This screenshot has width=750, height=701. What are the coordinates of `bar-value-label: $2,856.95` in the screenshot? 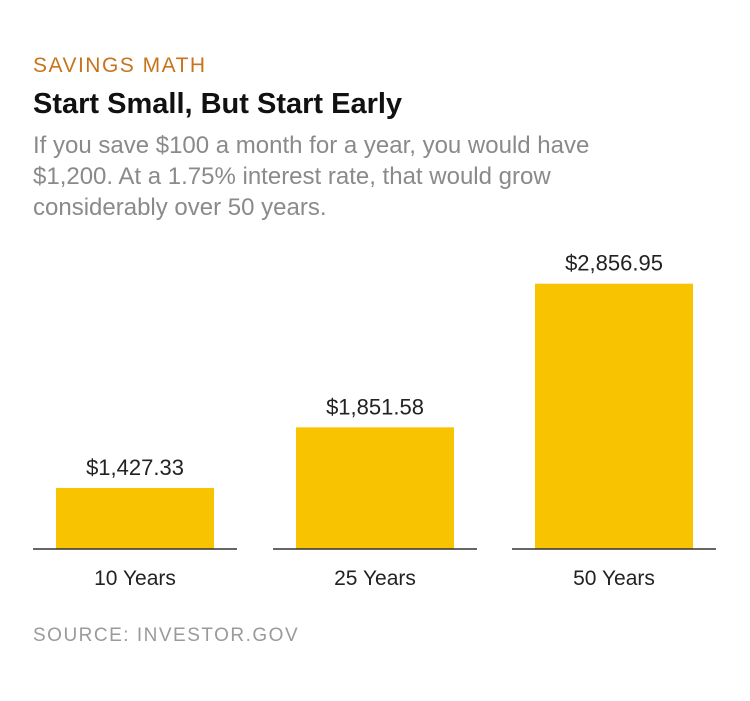 It's located at (614, 263).